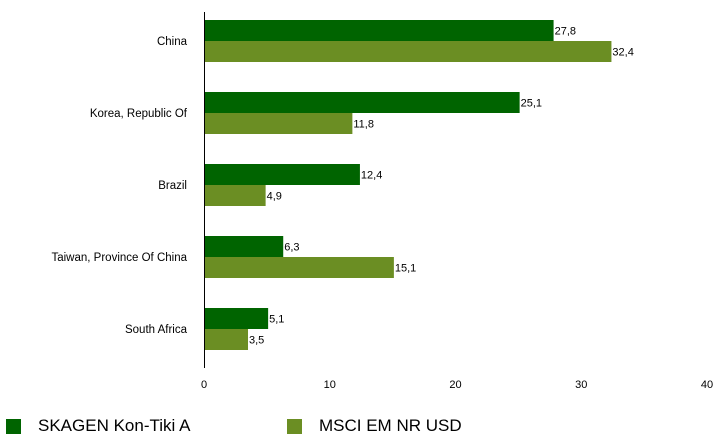 Image resolution: width=715 pixels, height=443 pixels. I want to click on category-label: Korea, Republic Of, so click(139, 114).